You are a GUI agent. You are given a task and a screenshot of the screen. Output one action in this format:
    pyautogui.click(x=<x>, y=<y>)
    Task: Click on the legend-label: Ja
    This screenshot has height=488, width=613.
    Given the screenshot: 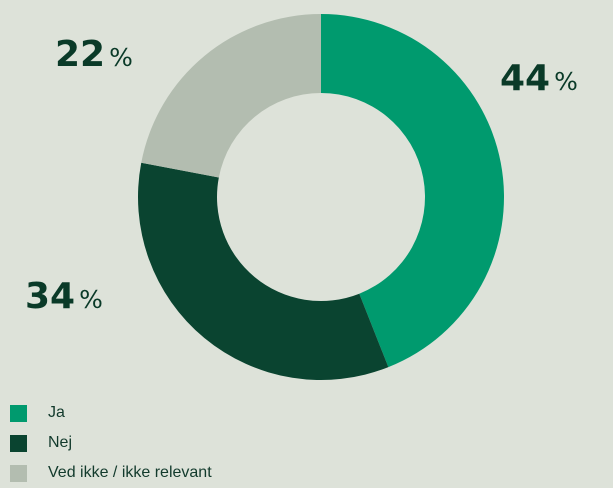 What is the action you would take?
    pyautogui.click(x=56, y=412)
    